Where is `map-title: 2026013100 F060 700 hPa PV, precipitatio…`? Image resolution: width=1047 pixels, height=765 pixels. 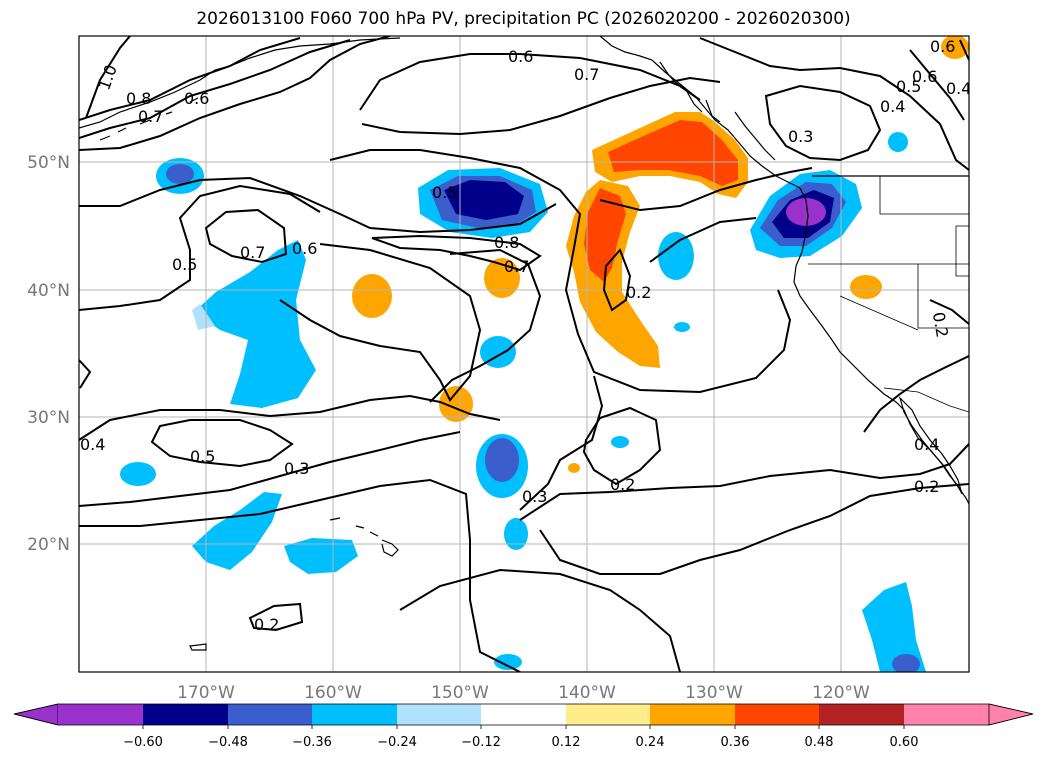
map-title: 2026013100 F060 700 hPa PV, precipitatio… is located at coordinates (523, 19).